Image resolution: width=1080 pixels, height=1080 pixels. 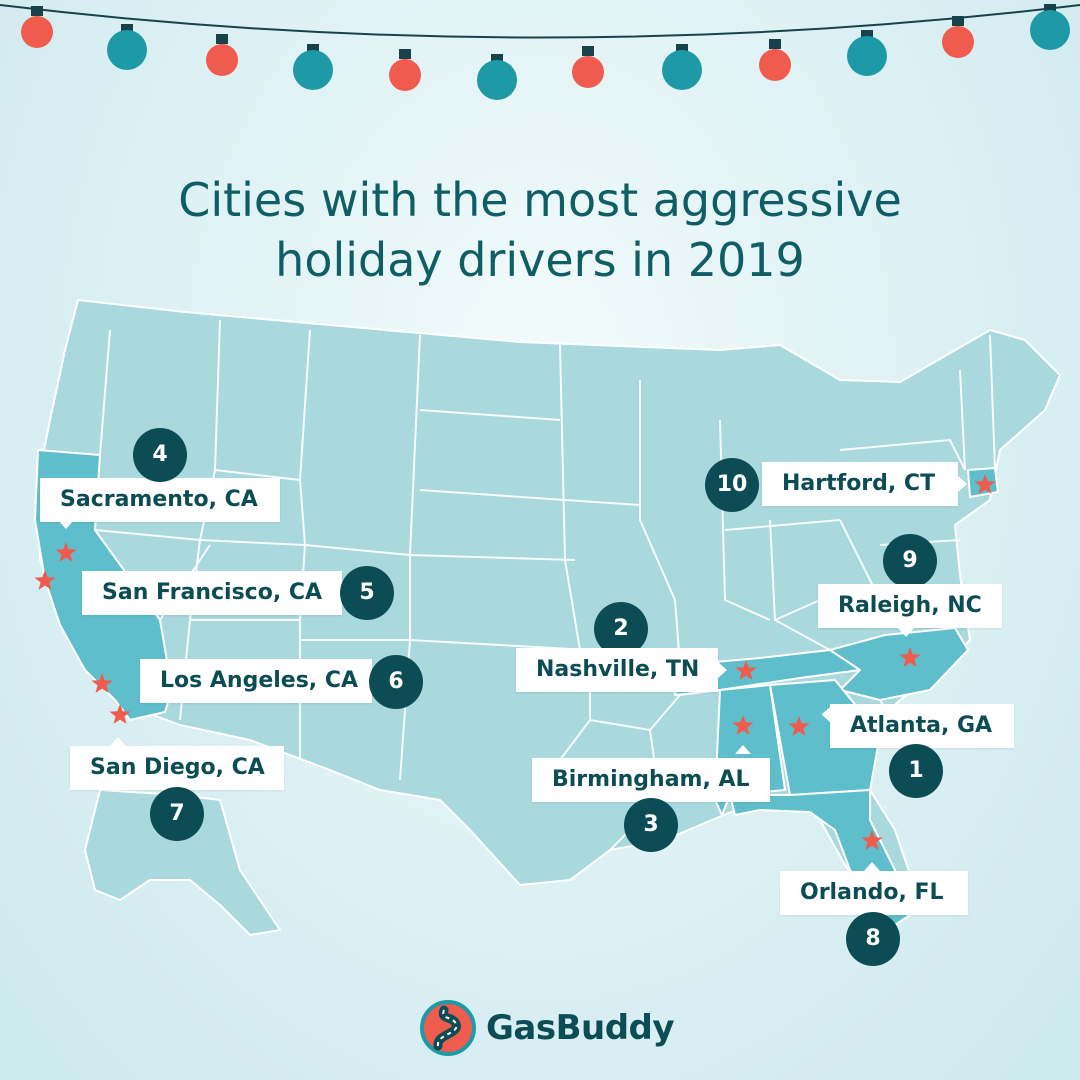 What do you see at coordinates (177, 768) in the screenshot?
I see `city-label-san-diego: San Diego, CA` at bounding box center [177, 768].